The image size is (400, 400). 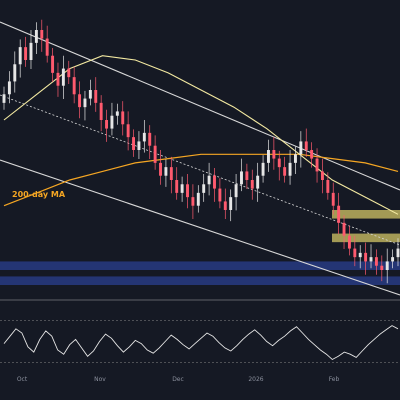 I want to click on x-tick-label: Dec, so click(x=178, y=379).